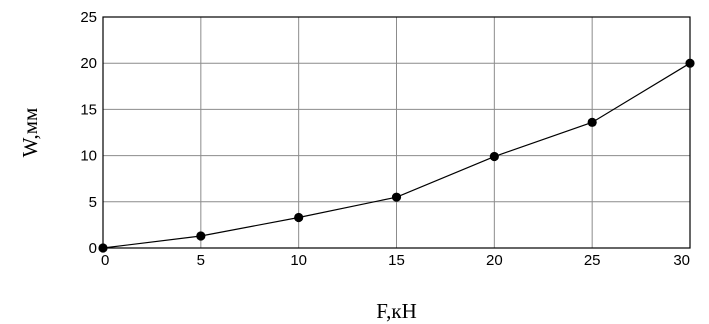 Image resolution: width=709 pixels, height=324 pixels. I want to click on x-tick-label: 5, so click(201, 260).